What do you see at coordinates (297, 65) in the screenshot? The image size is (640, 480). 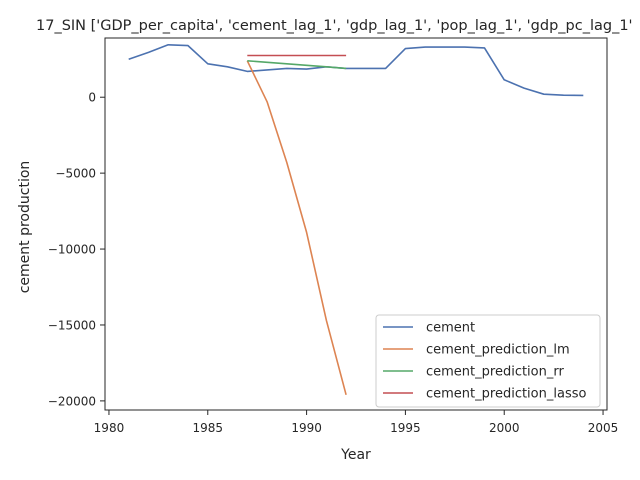 I see `series-line-cement-prediction-rr` at bounding box center [297, 65].